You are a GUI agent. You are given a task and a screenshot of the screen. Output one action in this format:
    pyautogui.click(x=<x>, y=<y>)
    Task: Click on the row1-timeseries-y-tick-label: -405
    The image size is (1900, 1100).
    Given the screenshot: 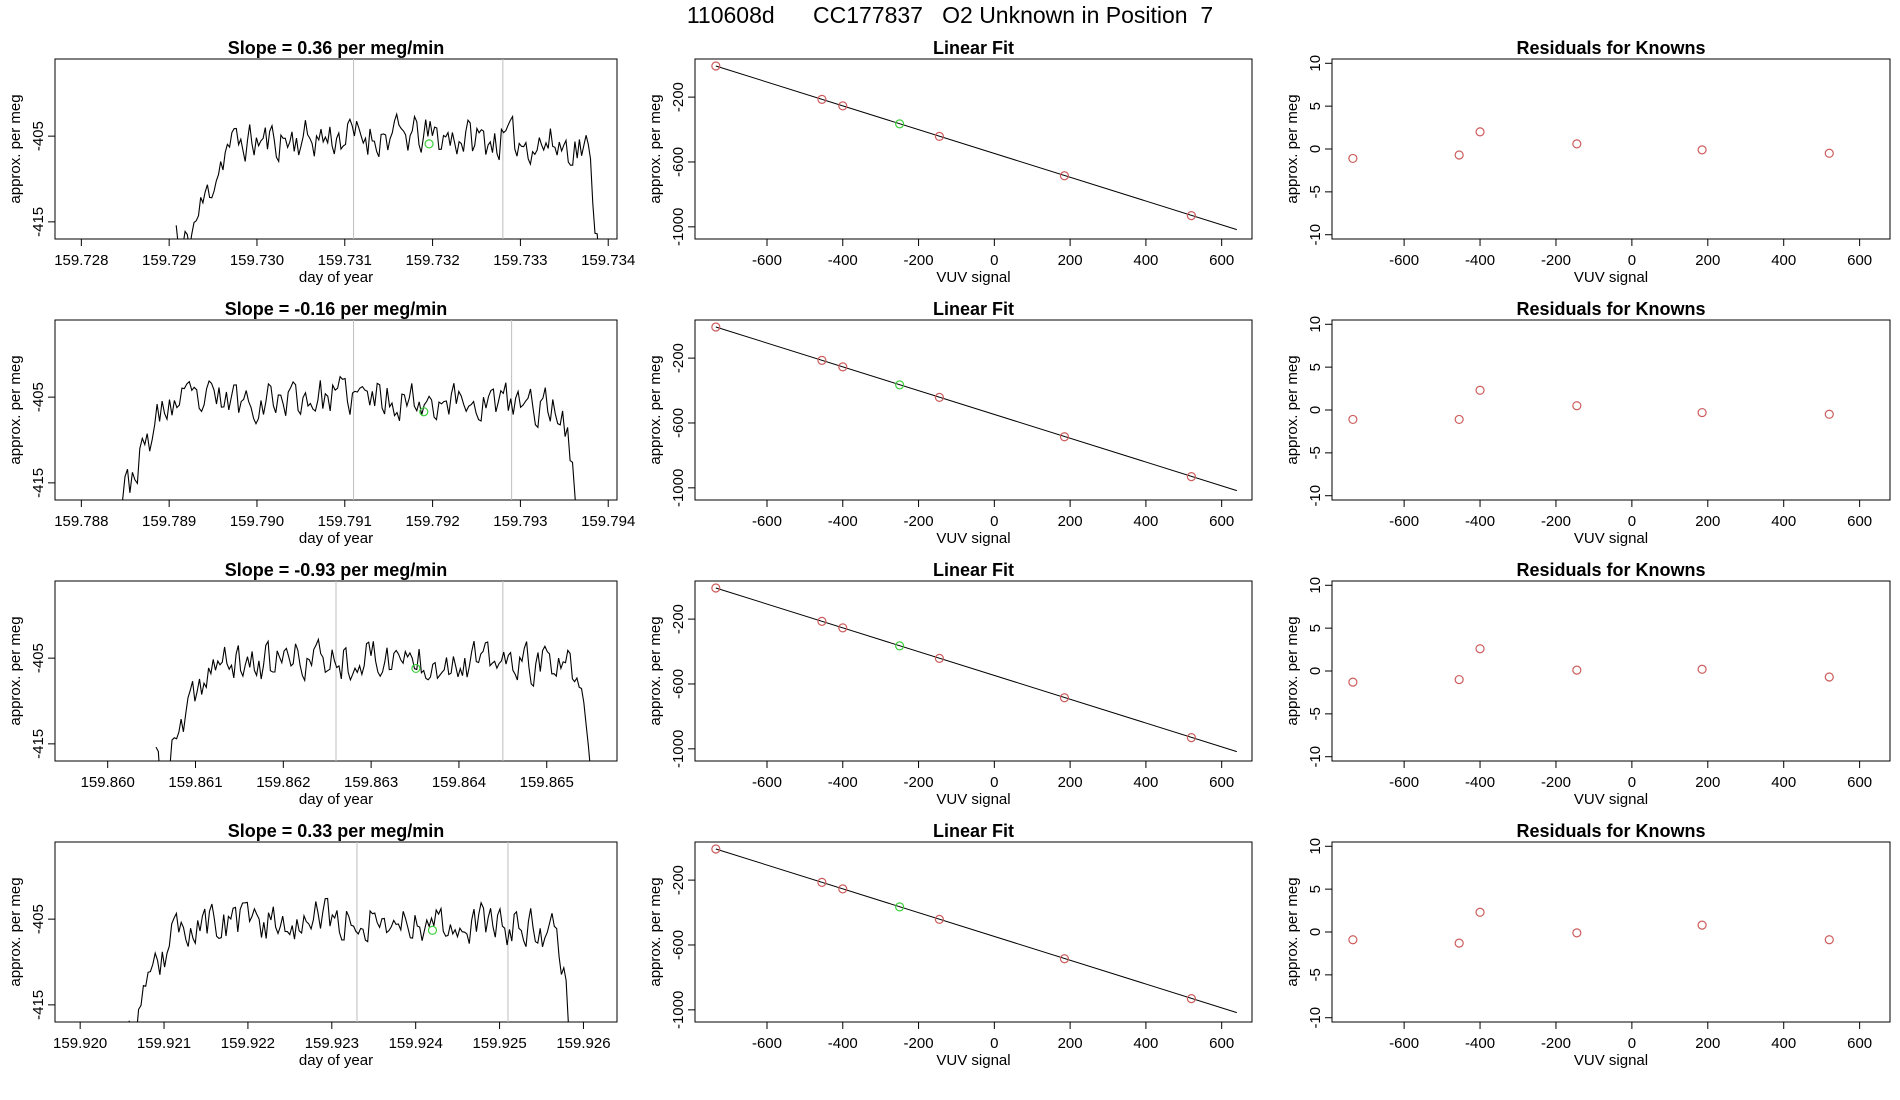 What is the action you would take?
    pyautogui.click(x=38, y=136)
    